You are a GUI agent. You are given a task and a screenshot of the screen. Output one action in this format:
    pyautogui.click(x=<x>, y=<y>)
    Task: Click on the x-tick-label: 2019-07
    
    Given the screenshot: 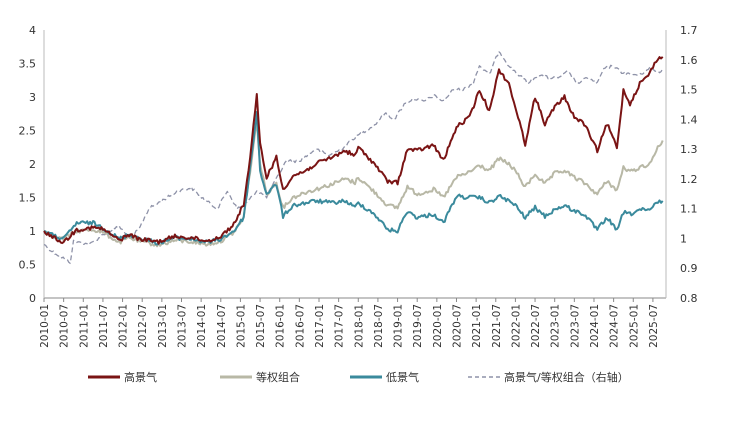 What is the action you would take?
    pyautogui.click(x=418, y=326)
    